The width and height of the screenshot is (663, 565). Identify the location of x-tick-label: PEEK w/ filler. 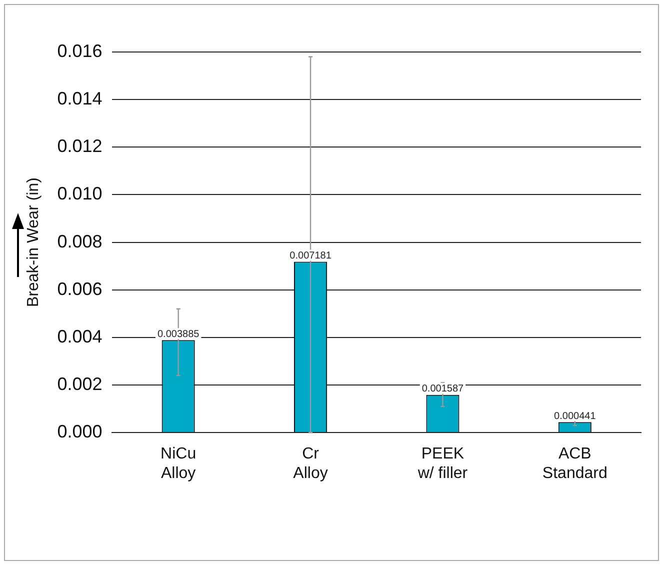
(442, 464).